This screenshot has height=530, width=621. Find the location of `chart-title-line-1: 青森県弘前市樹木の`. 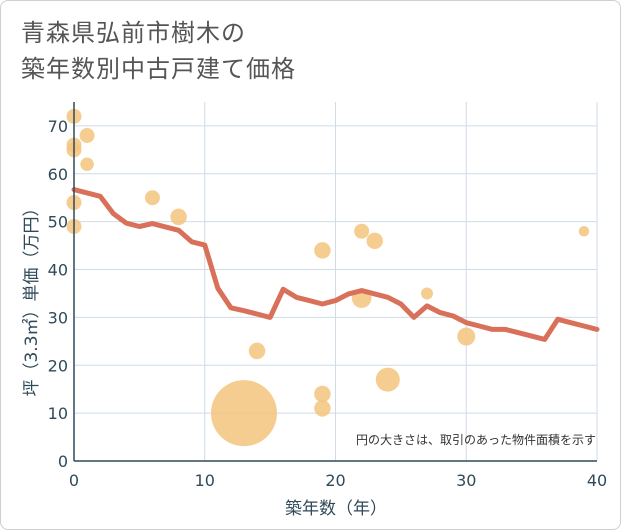

chart-title-line-1: 青森県弘前市樹木の is located at coordinates (133, 33).